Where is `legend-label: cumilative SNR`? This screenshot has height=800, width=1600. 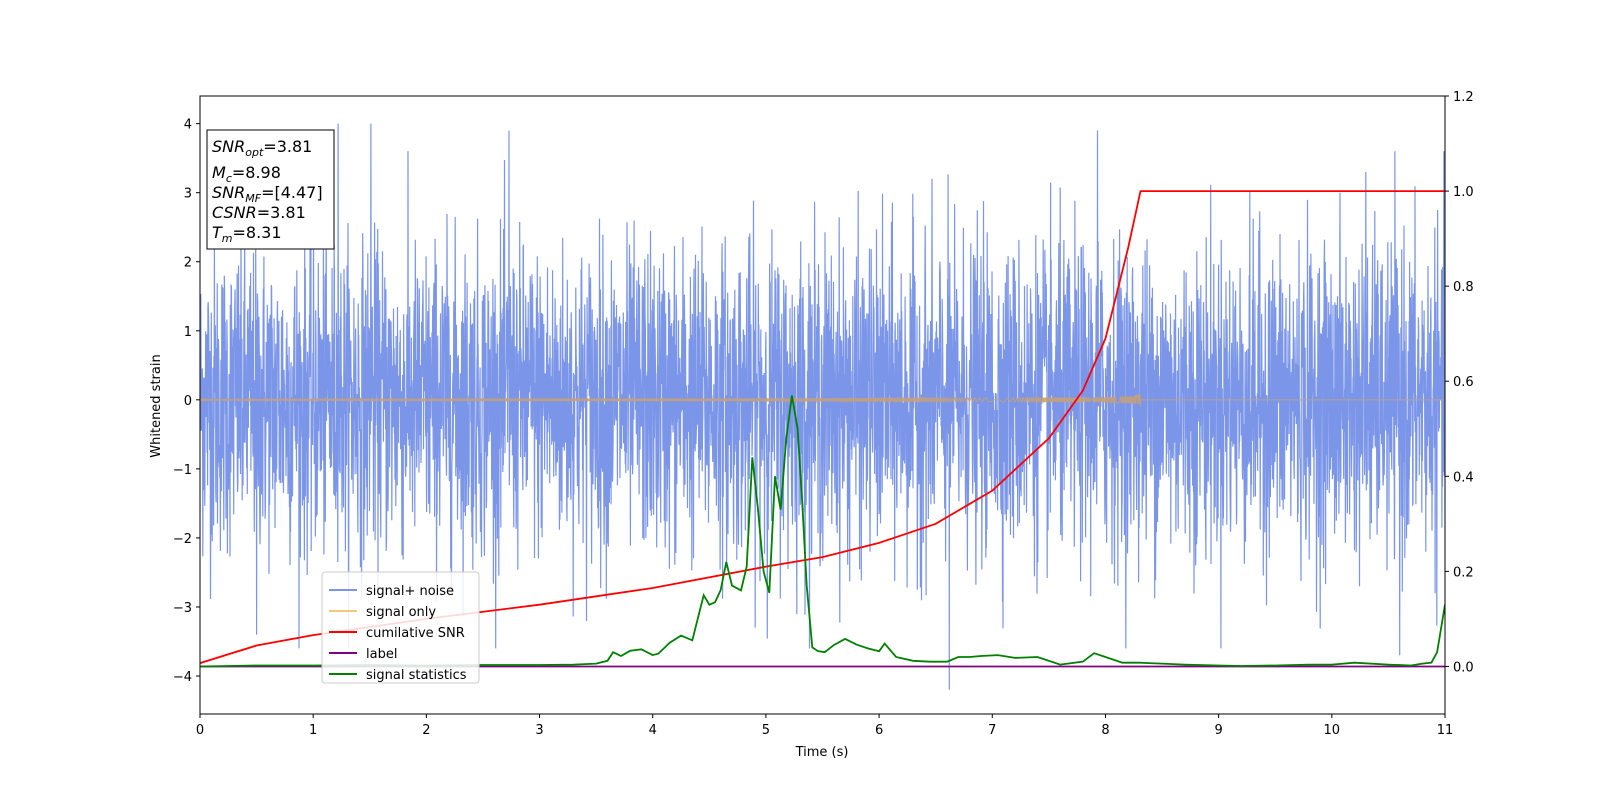 legend-label: cumilative SNR is located at coordinates (415, 633).